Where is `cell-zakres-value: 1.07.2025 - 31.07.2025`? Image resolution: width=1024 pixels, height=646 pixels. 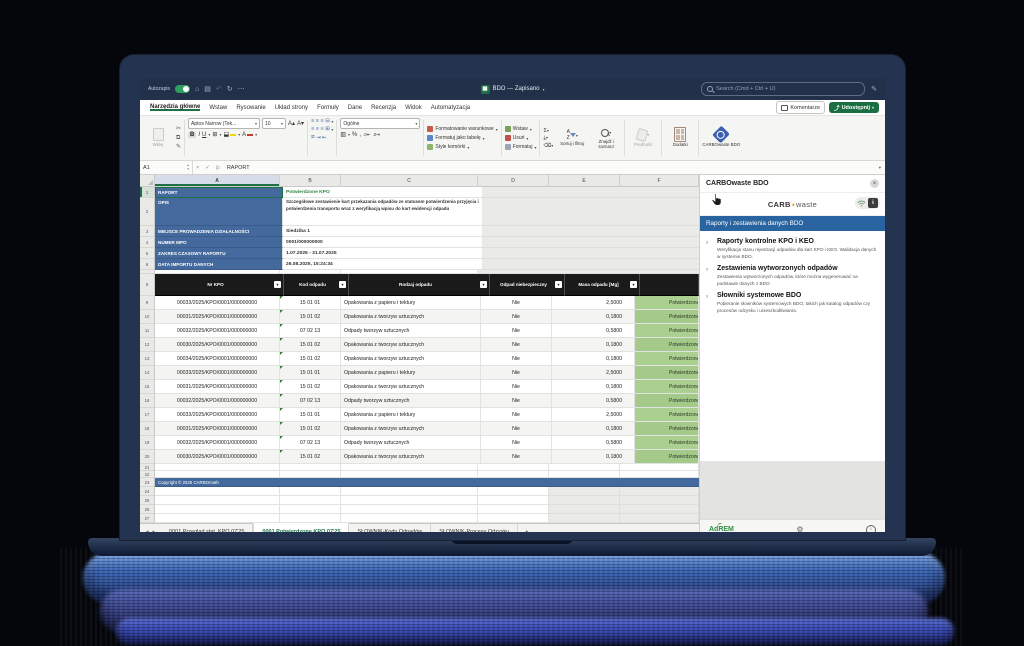
cell-zakres-value: 1.07.2025 - 31.07.2025 is located at coordinates (382, 253).